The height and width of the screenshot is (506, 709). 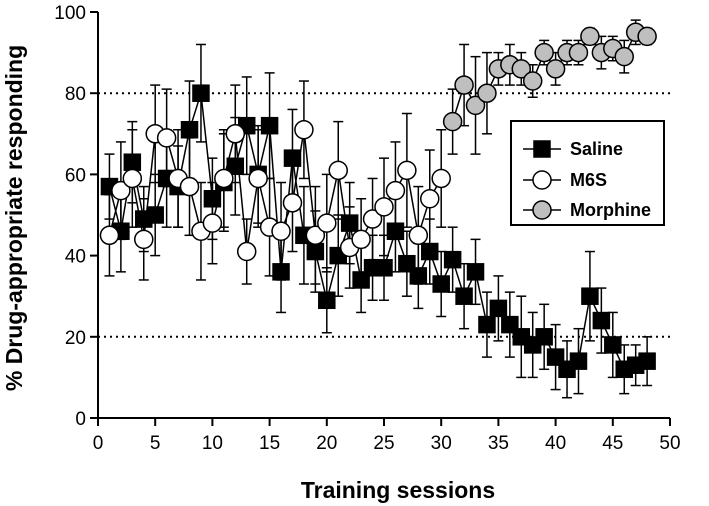 I want to click on y-tick-label: 60, so click(x=75, y=175).